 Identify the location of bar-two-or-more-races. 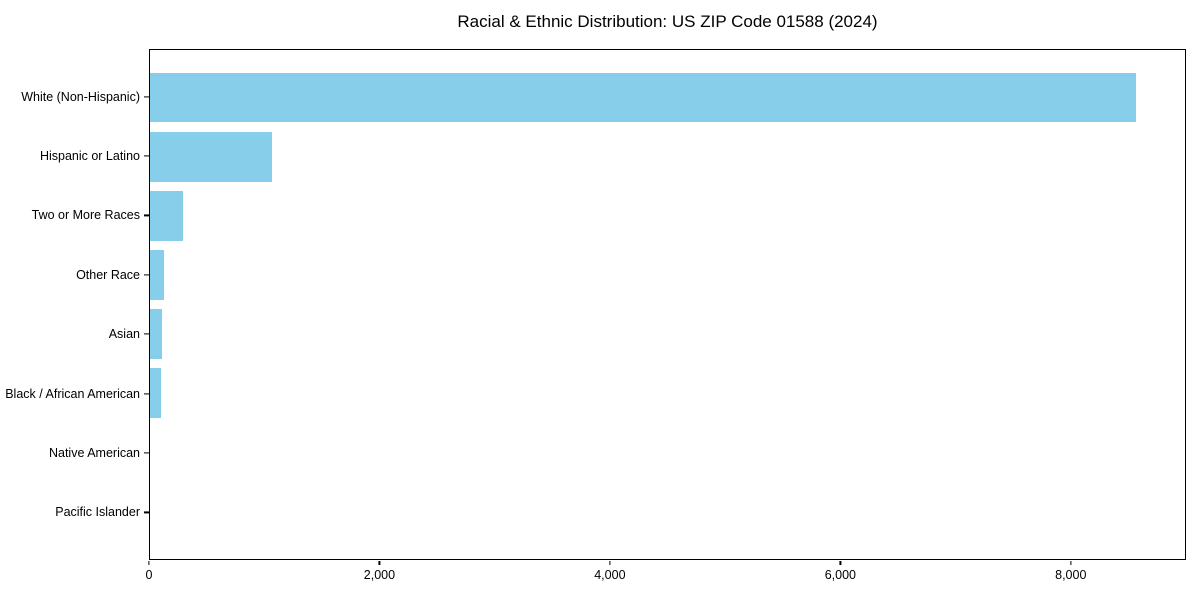
(167, 215).